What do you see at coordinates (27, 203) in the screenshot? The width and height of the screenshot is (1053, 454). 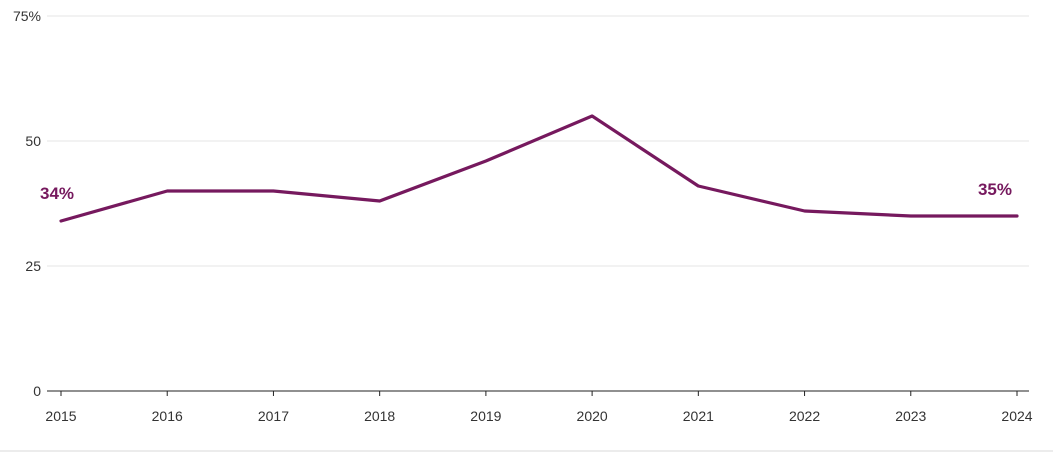 I see `y-axis-ticks: 0 25 50 75%` at bounding box center [27, 203].